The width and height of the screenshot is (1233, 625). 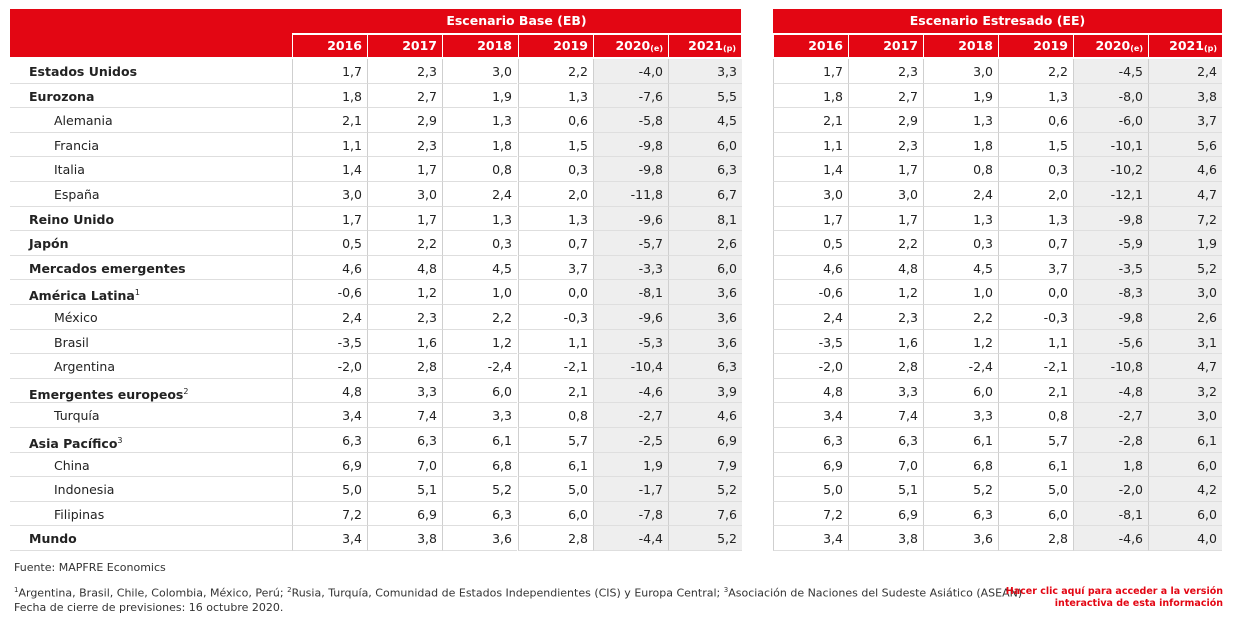 What do you see at coordinates (479, 268) in the screenshot?
I see `base-value-cell: 4,5` at bounding box center [479, 268].